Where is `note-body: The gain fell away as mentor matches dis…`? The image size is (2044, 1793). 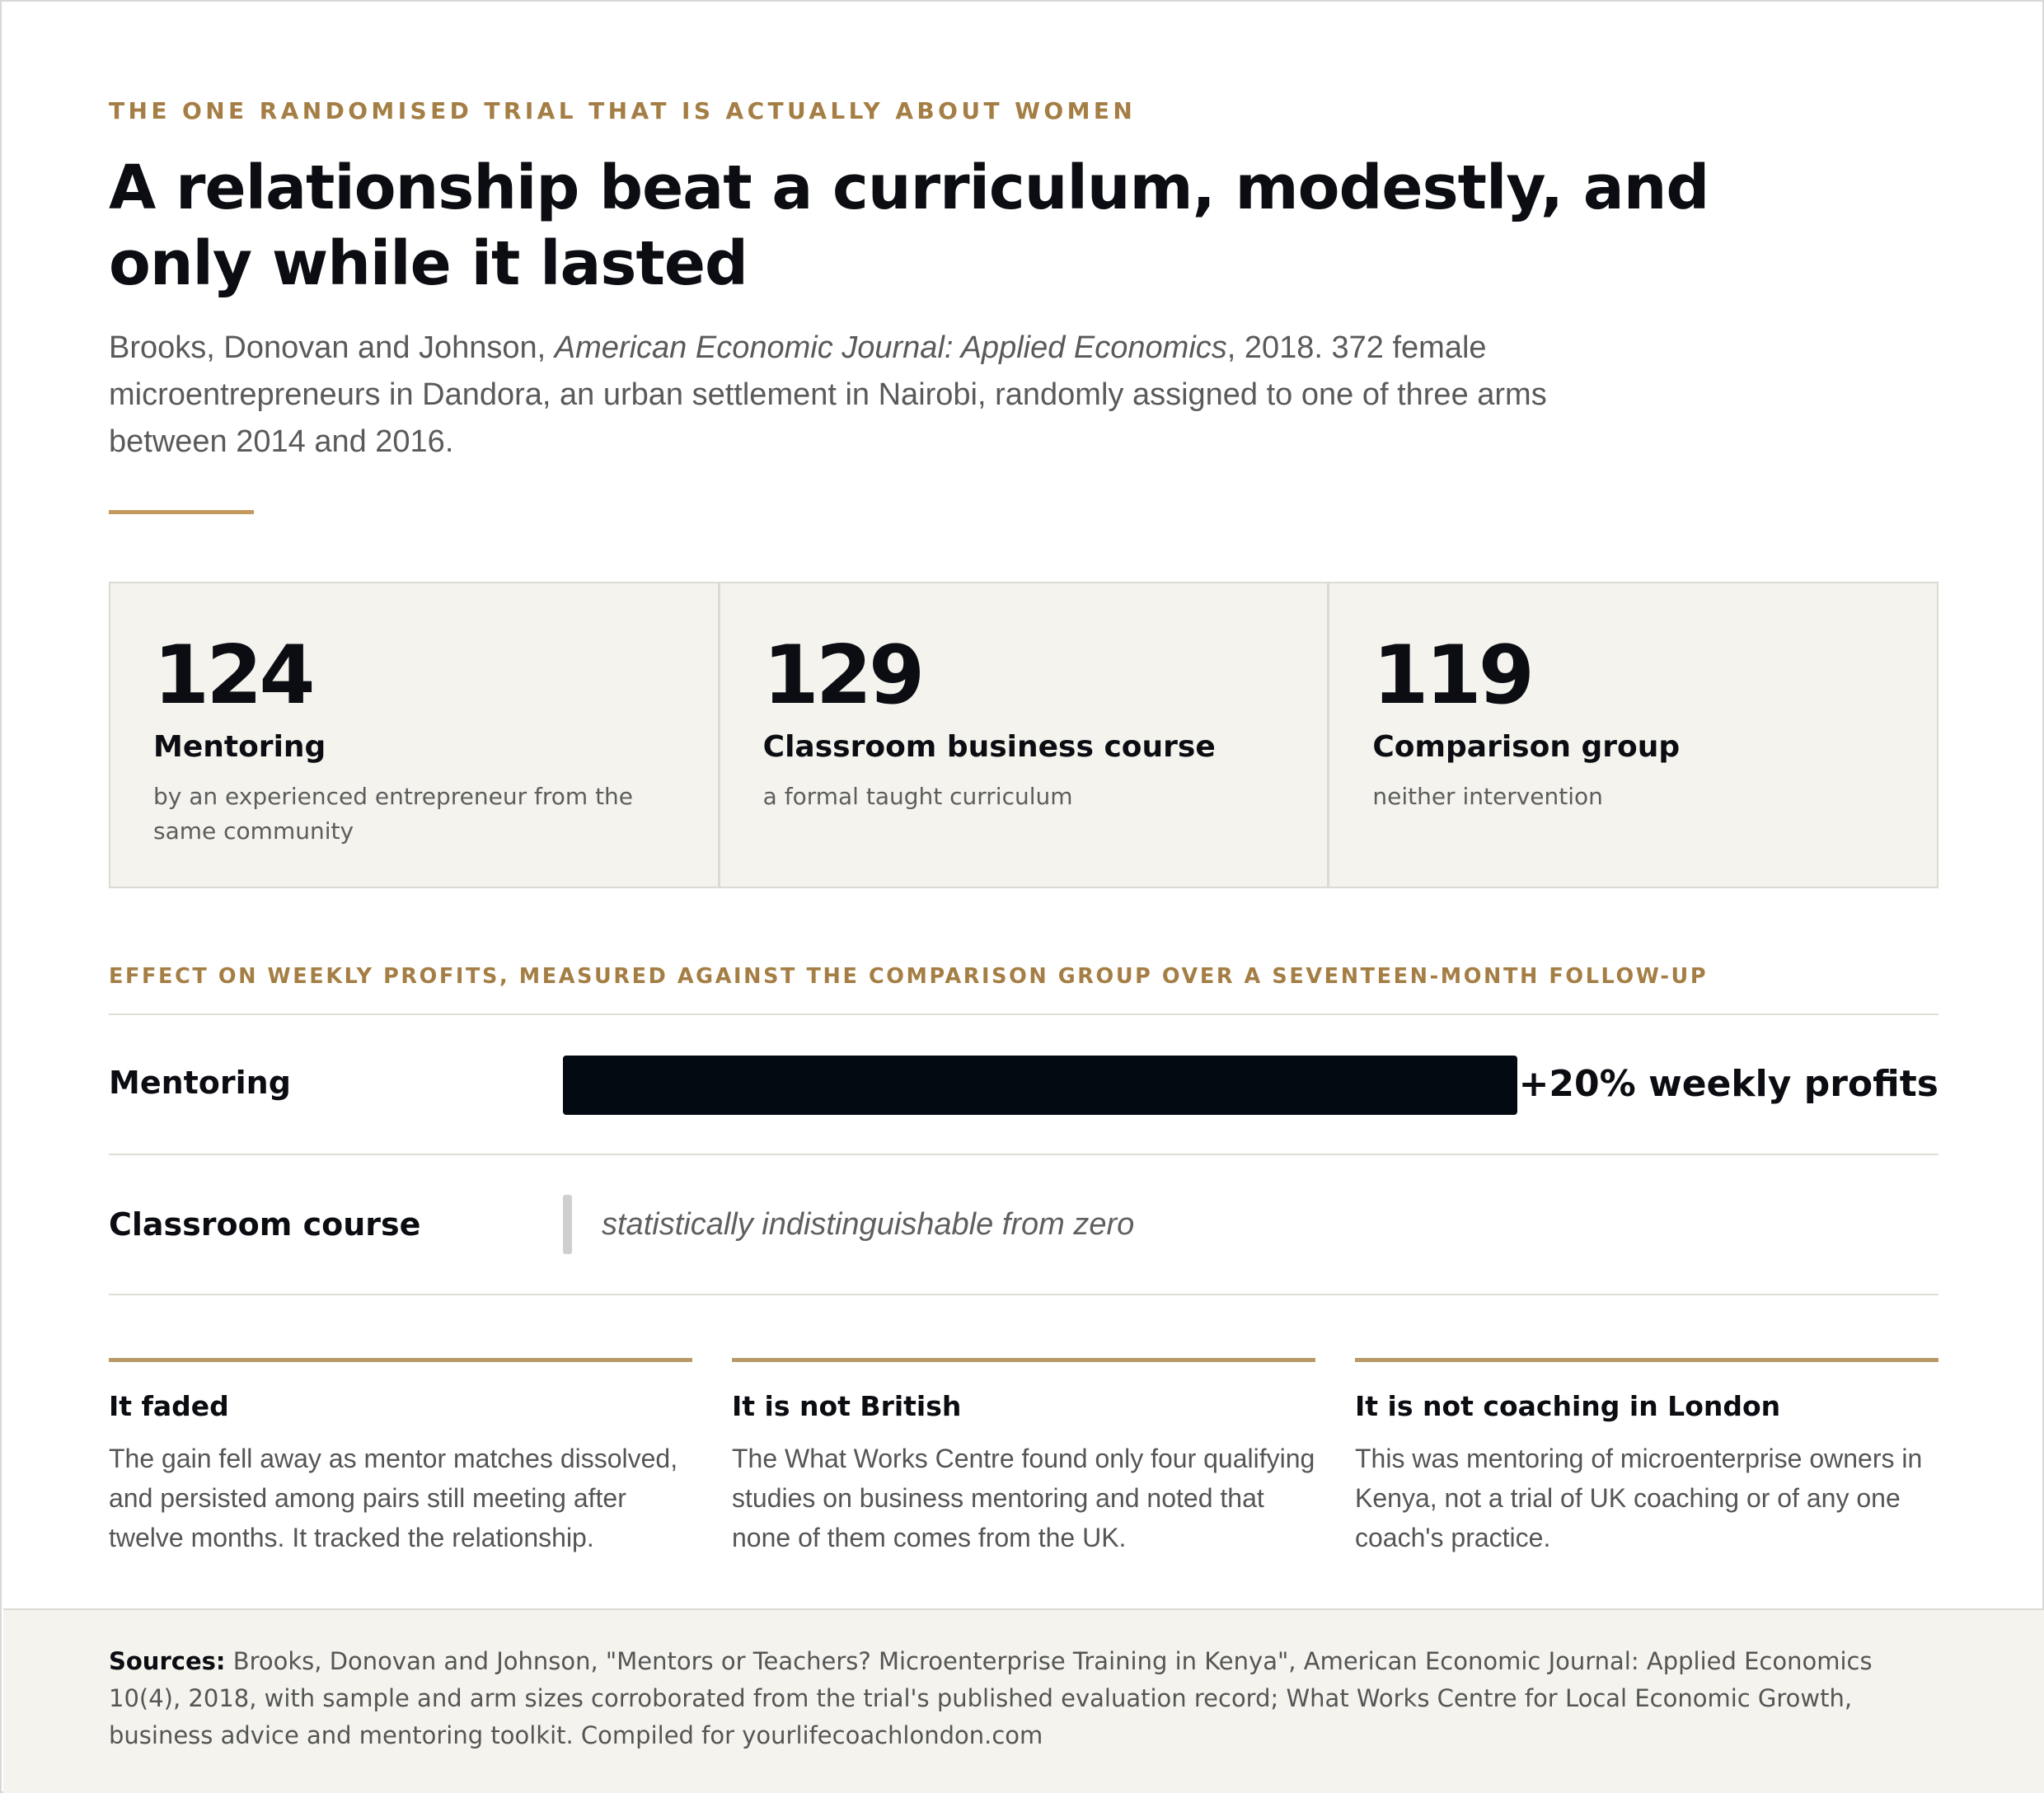 note-body: The gain fell away as mentor matches dis… is located at coordinates (393, 1498).